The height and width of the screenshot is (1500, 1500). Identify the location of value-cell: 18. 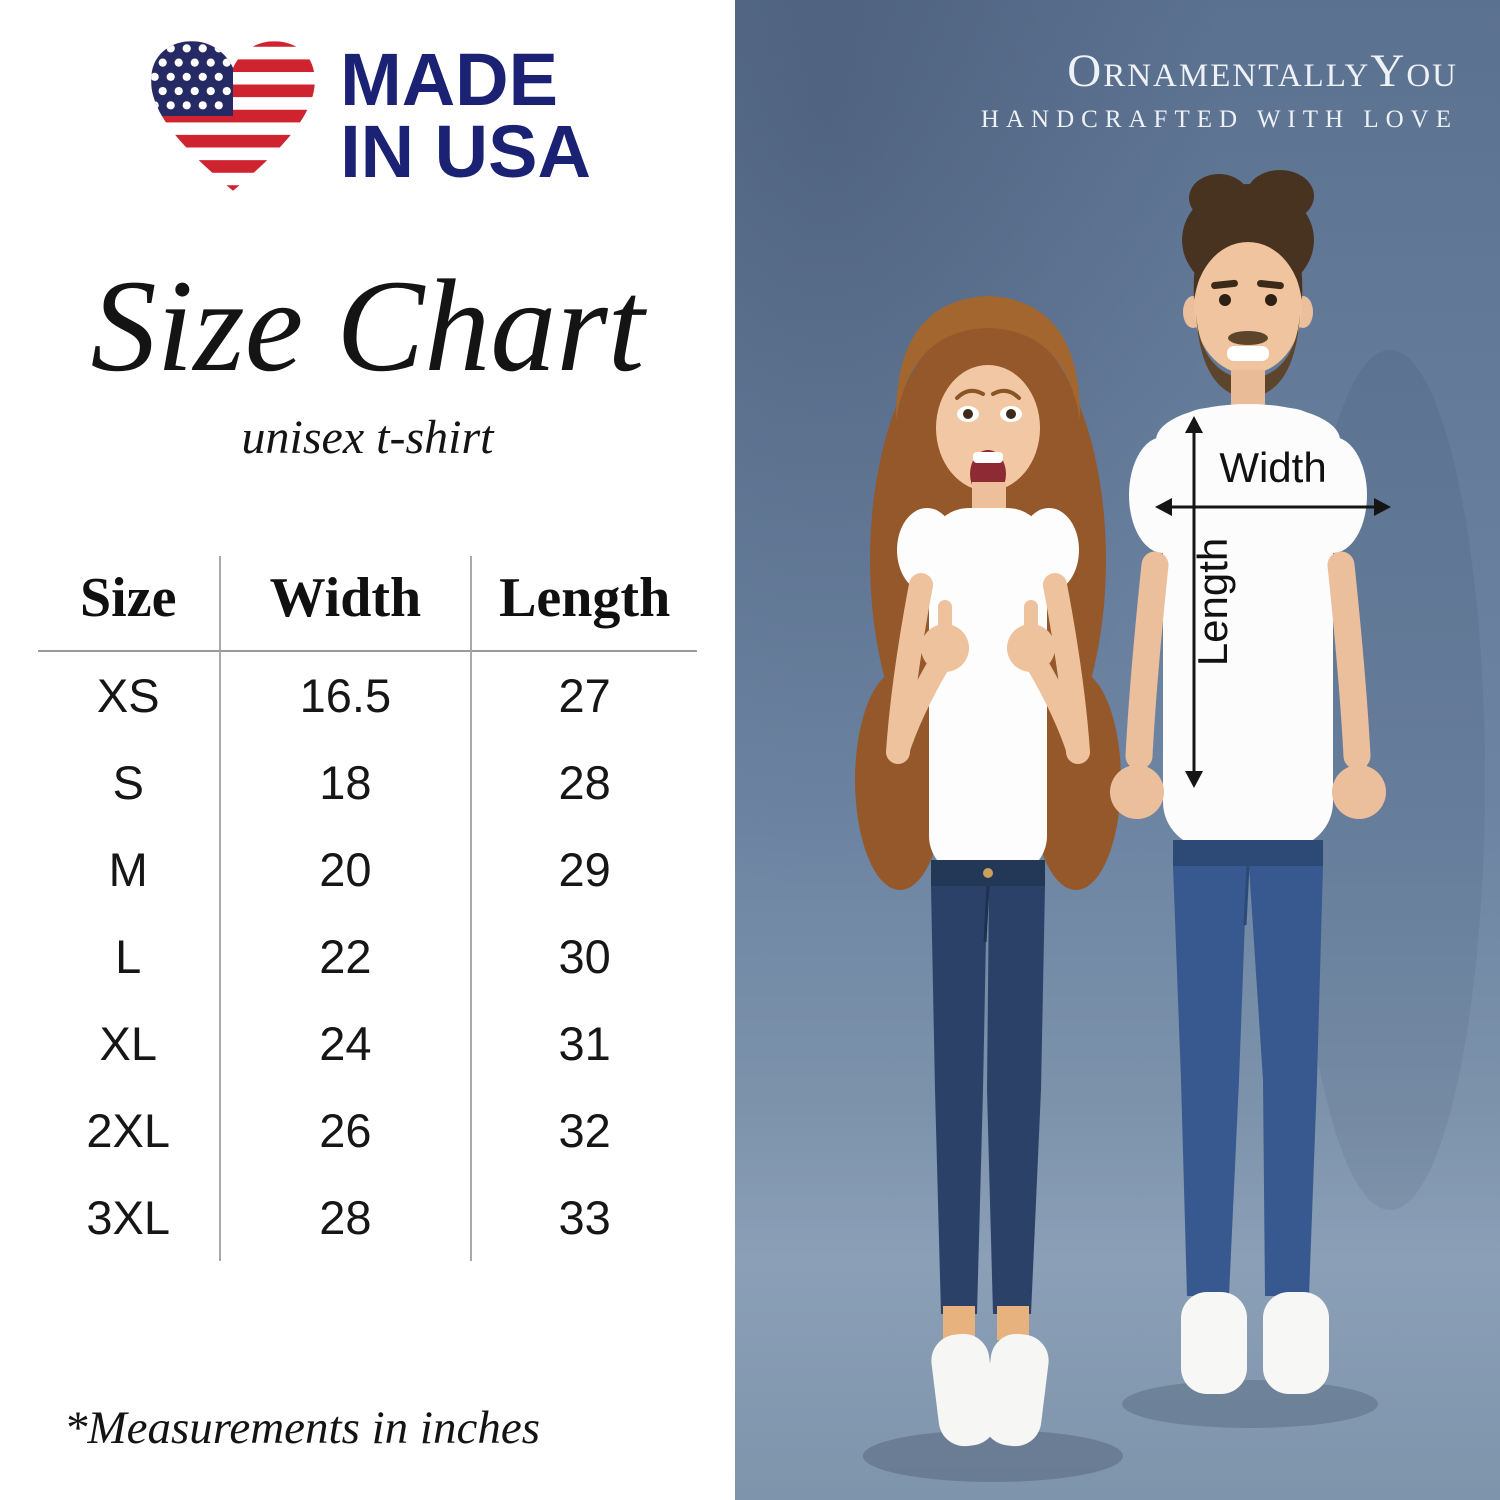
(344, 782).